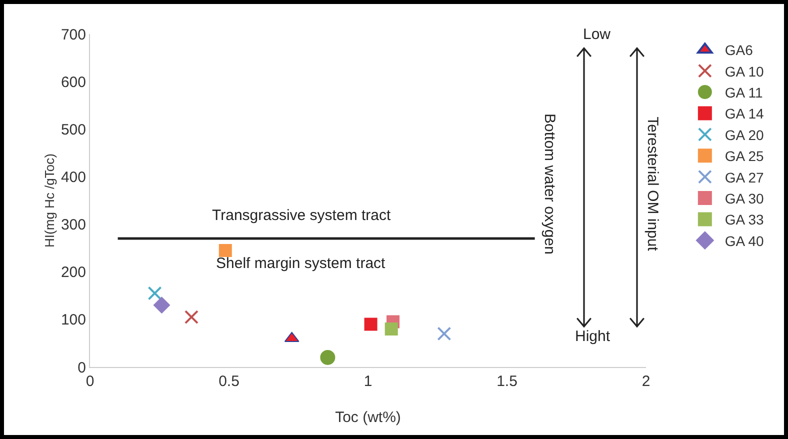 Image resolution: width=788 pixels, height=439 pixels. What do you see at coordinates (744, 198) in the screenshot?
I see `legend-label: GA 30` at bounding box center [744, 198].